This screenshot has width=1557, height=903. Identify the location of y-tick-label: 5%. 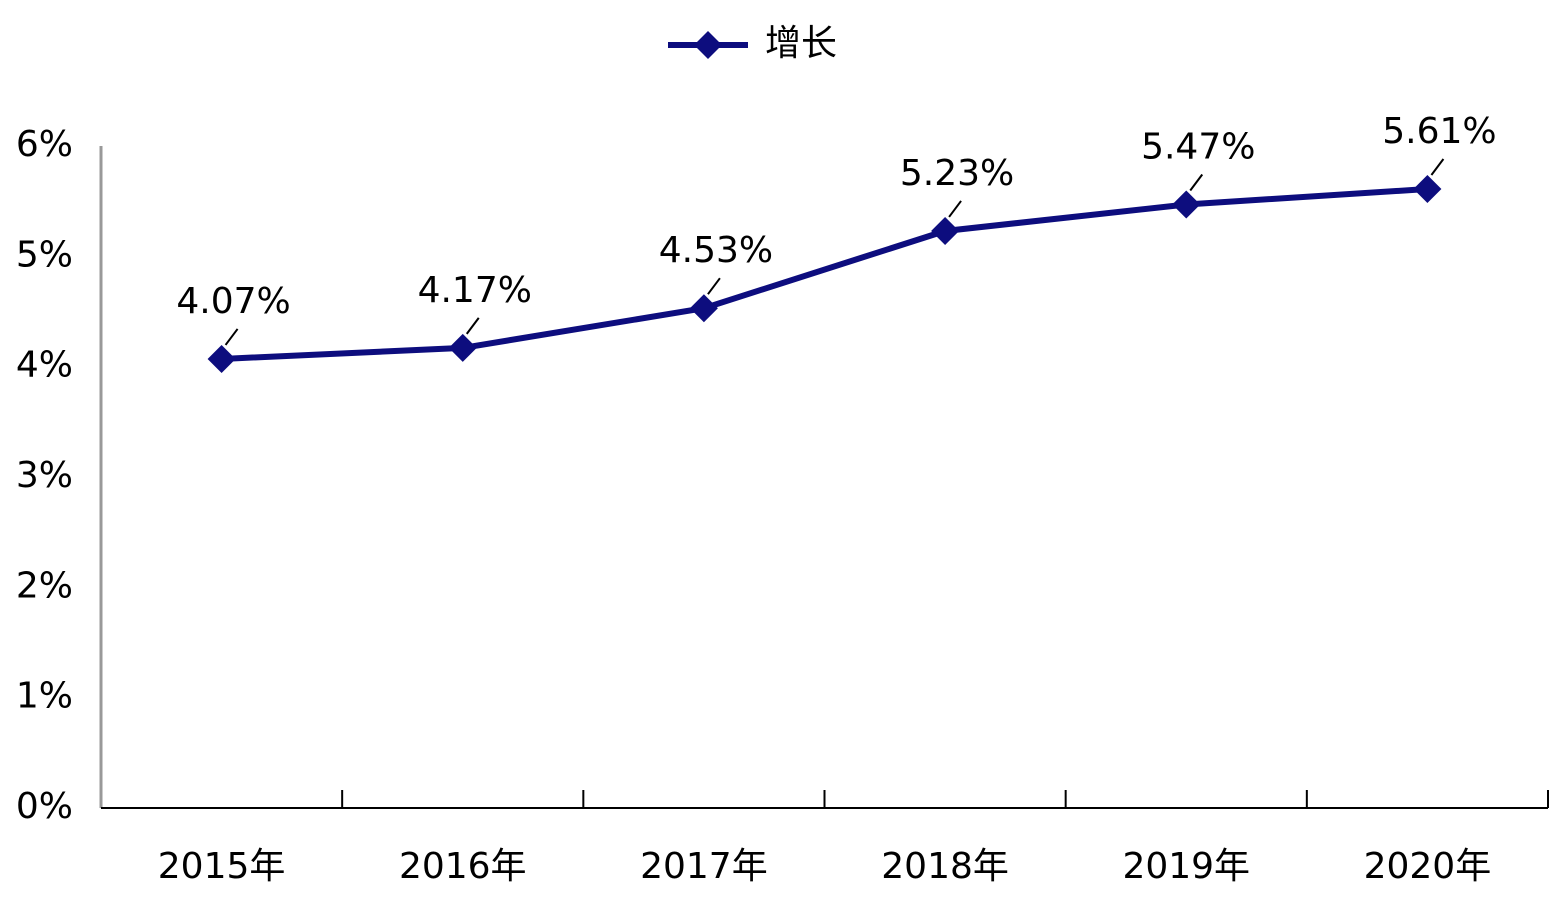
(44, 254).